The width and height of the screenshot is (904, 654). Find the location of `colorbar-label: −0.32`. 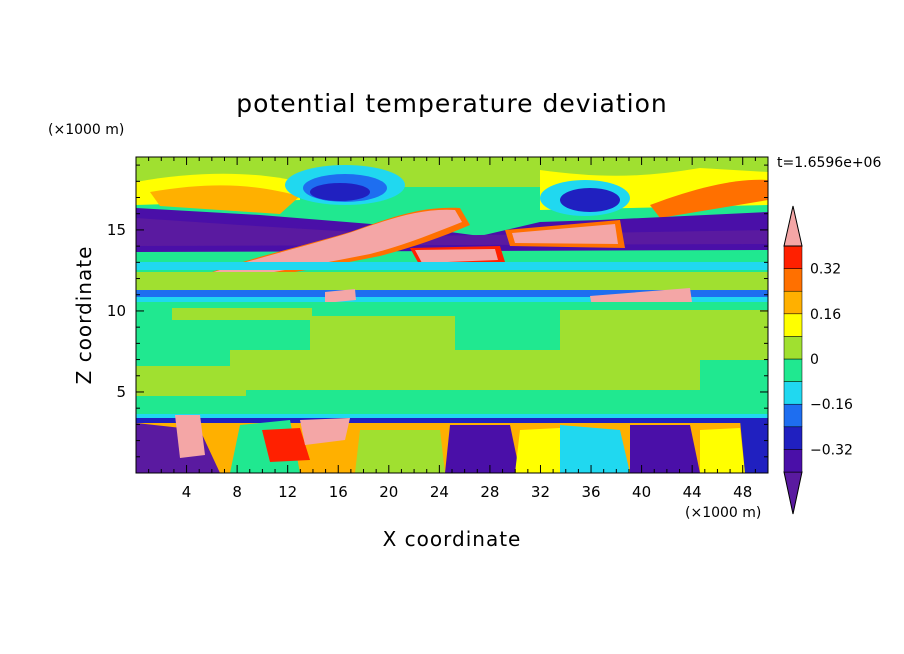

colorbar-label: −0.32 is located at coordinates (831, 450).